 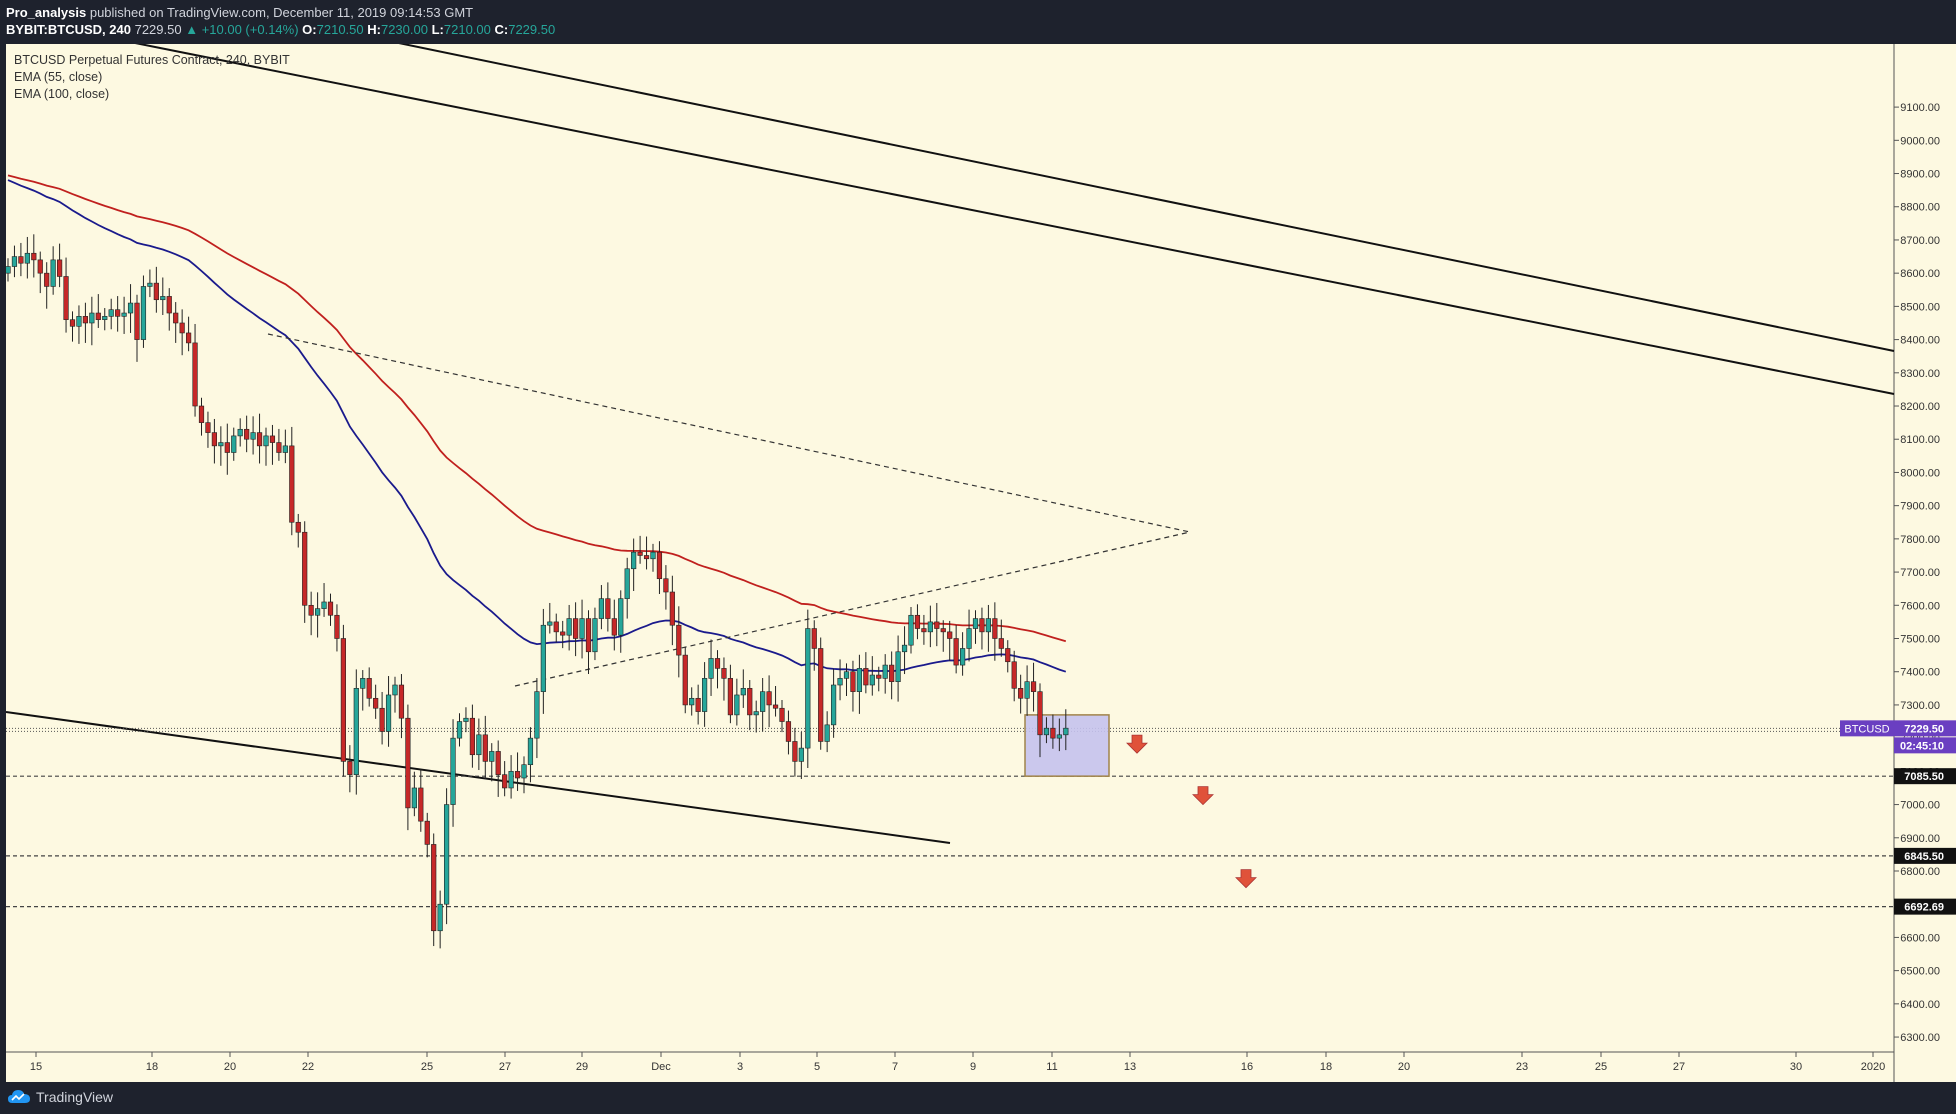 I want to click on price-tick-label: 8400.00, so click(x=1920, y=341).